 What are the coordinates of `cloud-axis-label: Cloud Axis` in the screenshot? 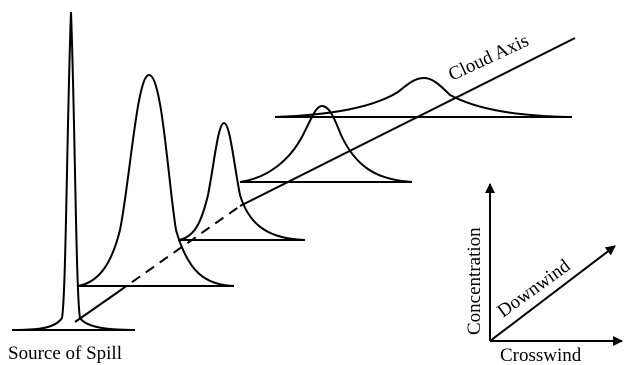 It's located at (488, 57).